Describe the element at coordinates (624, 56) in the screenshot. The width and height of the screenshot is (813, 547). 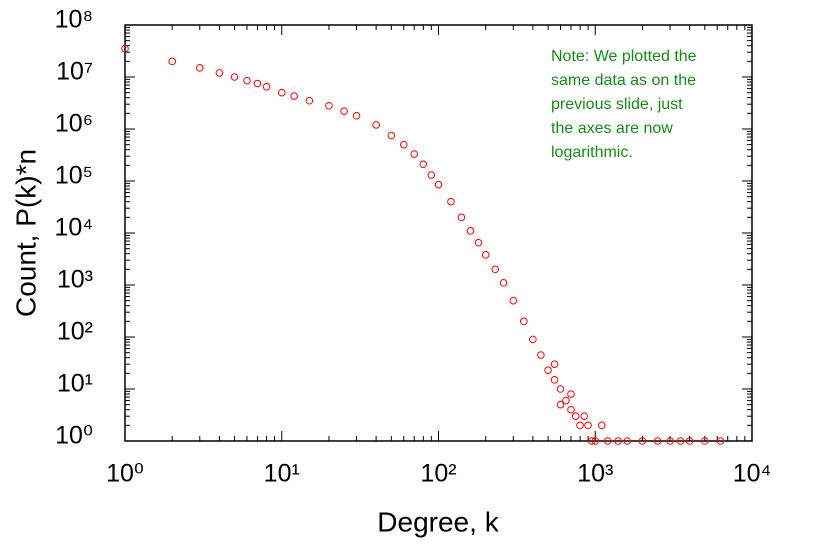
I see `annotation-line: Note: We plotted the` at that location.